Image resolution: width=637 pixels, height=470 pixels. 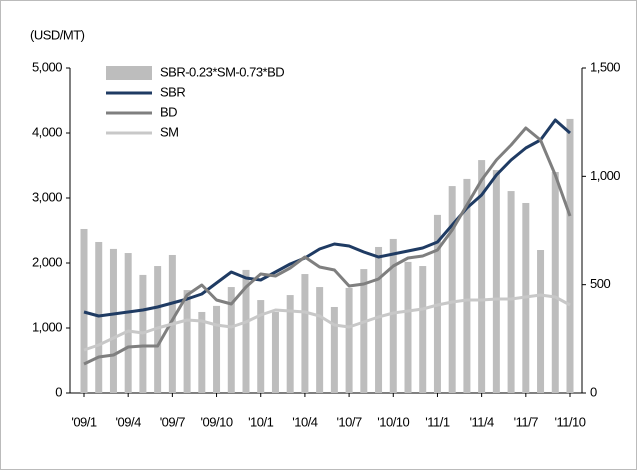 I want to click on x-tick-label: '09/10, so click(x=217, y=421).